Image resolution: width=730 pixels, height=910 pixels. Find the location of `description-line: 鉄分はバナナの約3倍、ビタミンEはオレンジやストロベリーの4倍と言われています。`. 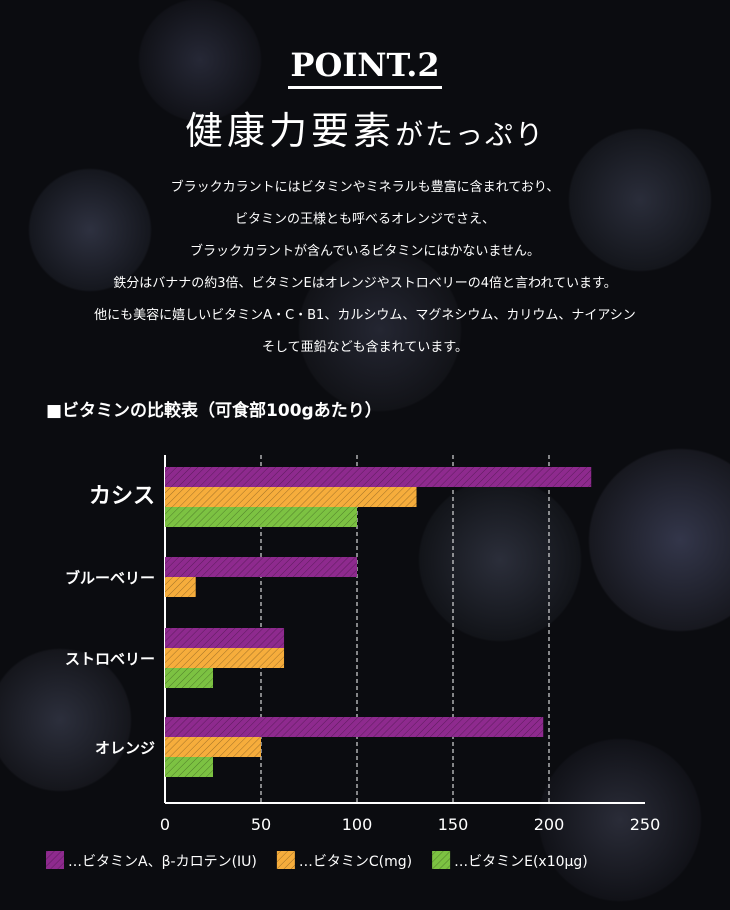

description-line: 鉄分はバナナの約3倍、ビタミンEはオレンジやストロベリーの4倍と言われています。 is located at coordinates (365, 283).